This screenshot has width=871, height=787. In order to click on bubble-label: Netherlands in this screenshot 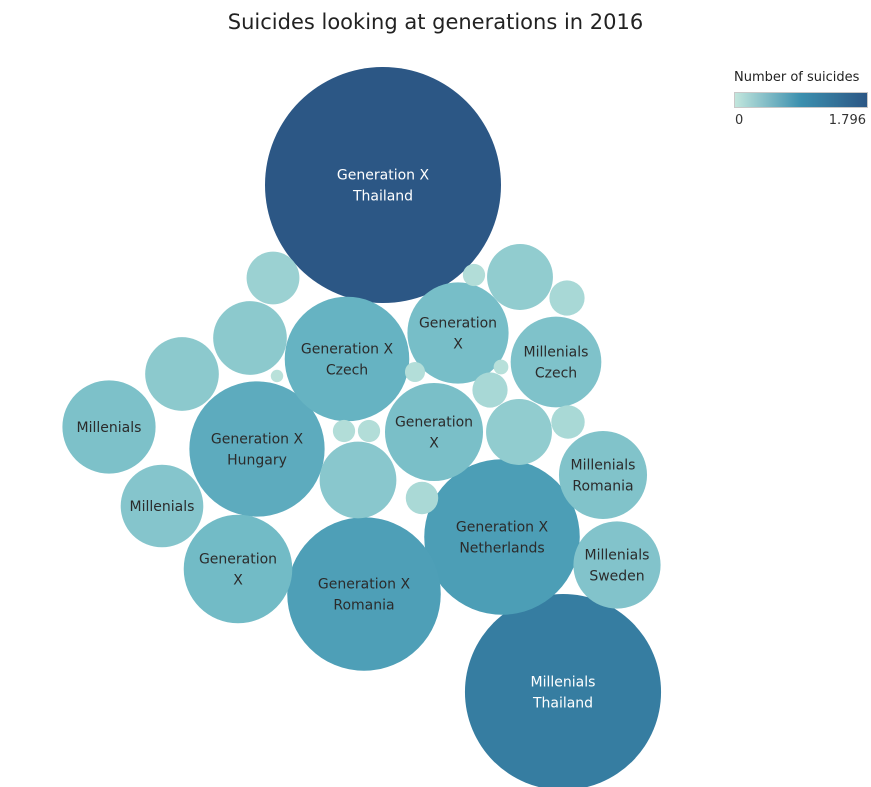, I will do `click(501, 549)`.